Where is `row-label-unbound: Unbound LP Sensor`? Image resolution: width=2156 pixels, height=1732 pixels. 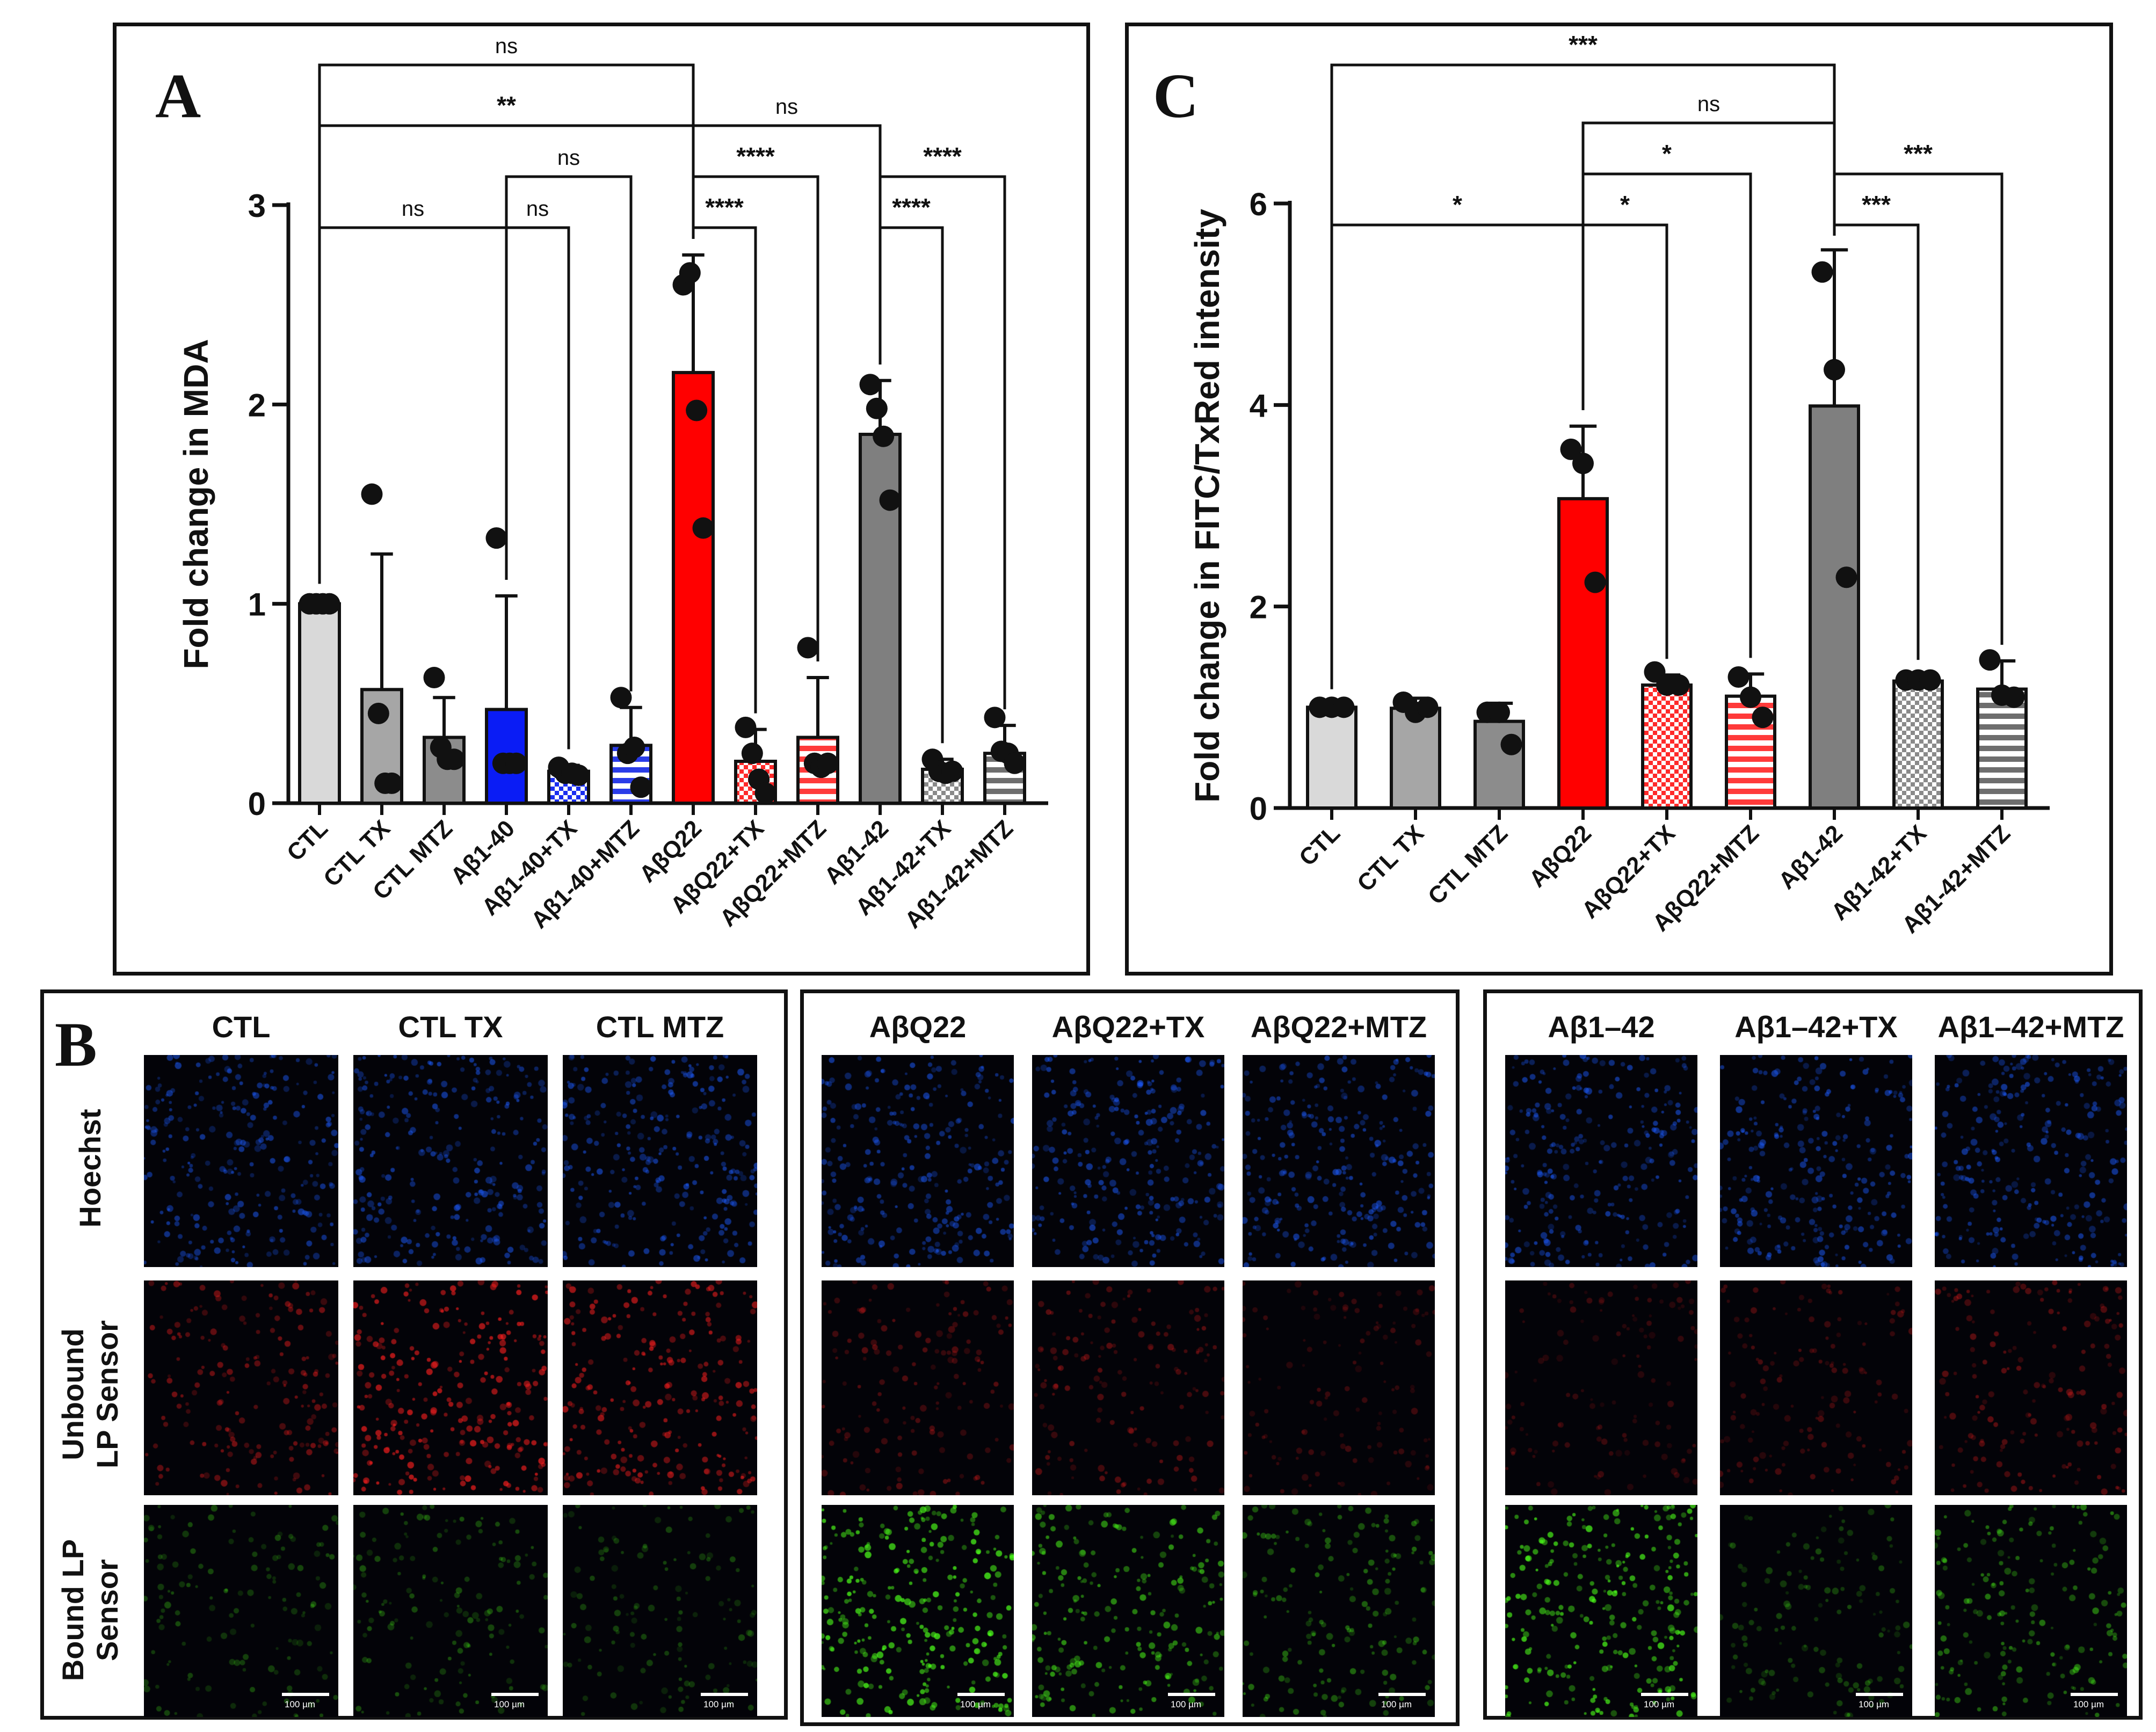 row-label-unbound: Unbound LP Sensor is located at coordinates (90, 1394).